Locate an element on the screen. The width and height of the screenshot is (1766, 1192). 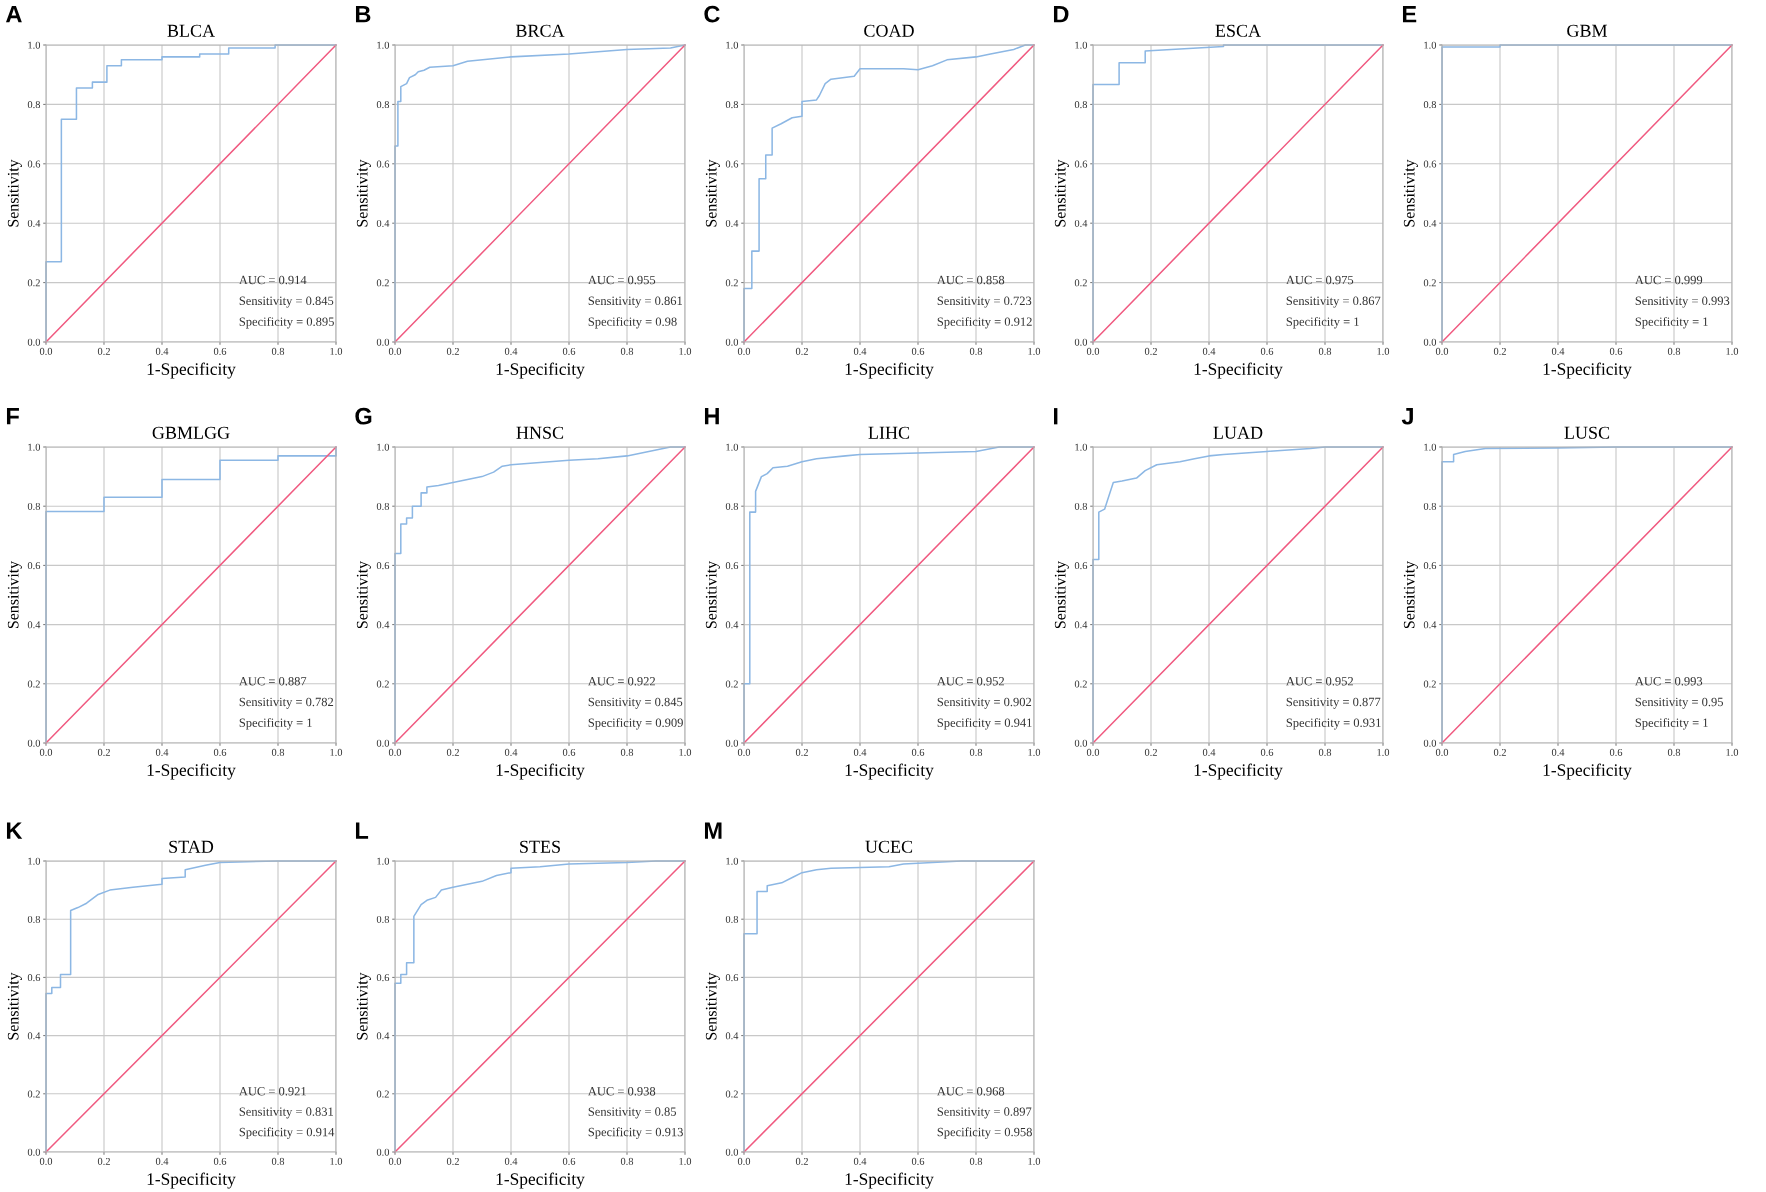
annotation: Specificity = 0.98 is located at coordinates (632, 322).